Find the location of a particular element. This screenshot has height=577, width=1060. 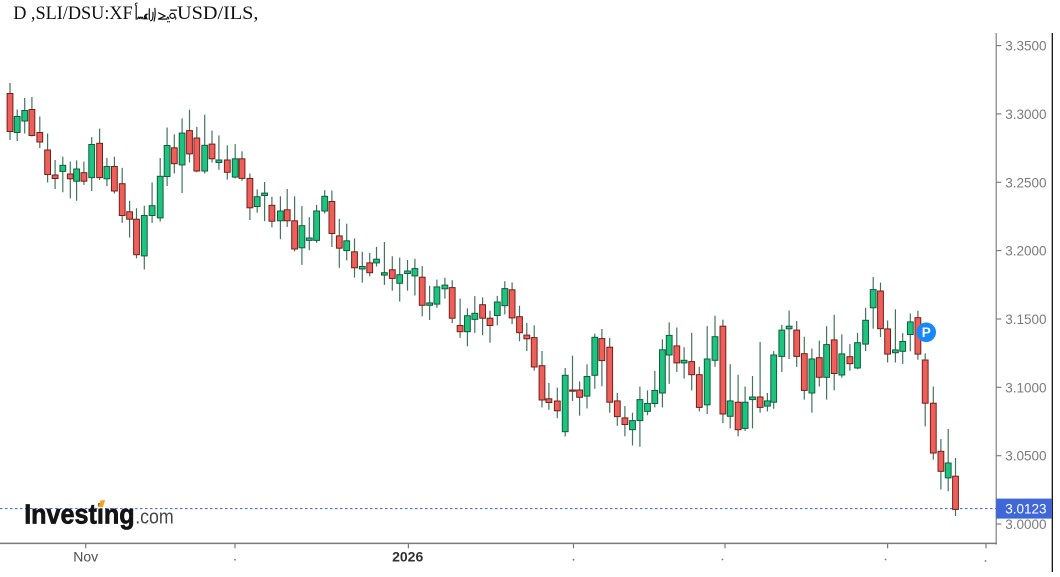

svg-text: 3.1000 is located at coordinates (1026, 387).